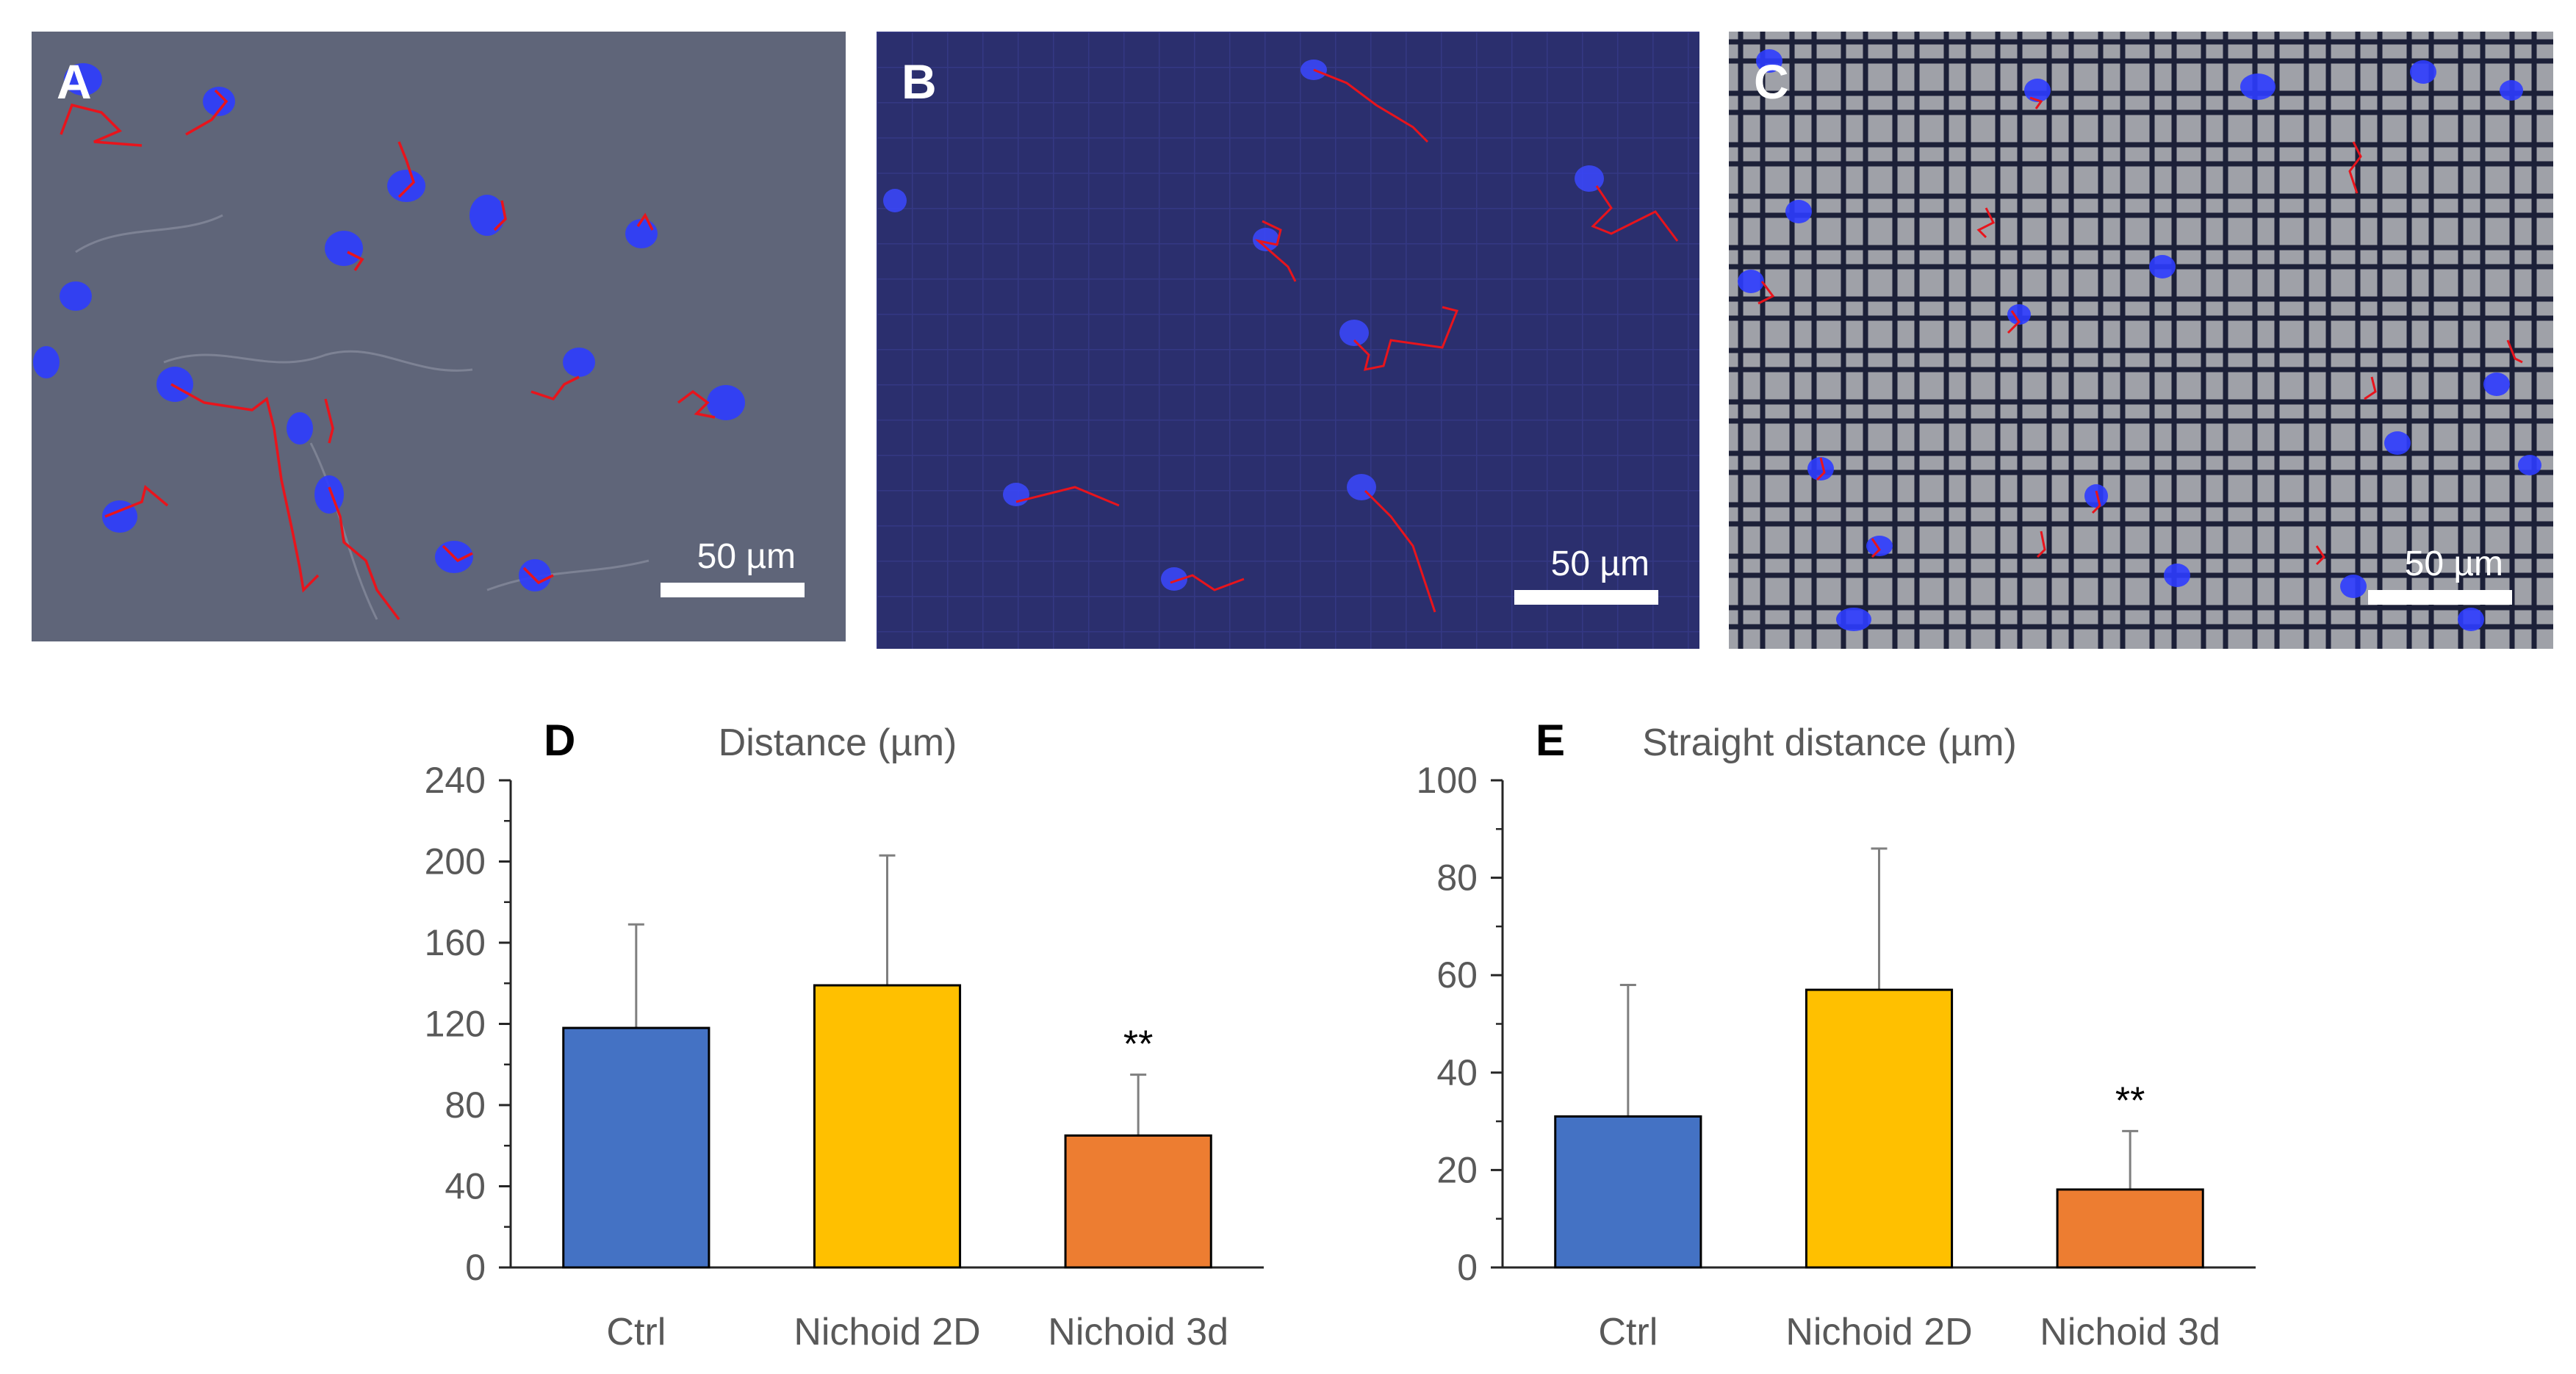 Image resolution: width=2576 pixels, height=1374 pixels. I want to click on micrograph-panel-c: C 50 µm, so click(2141, 340).